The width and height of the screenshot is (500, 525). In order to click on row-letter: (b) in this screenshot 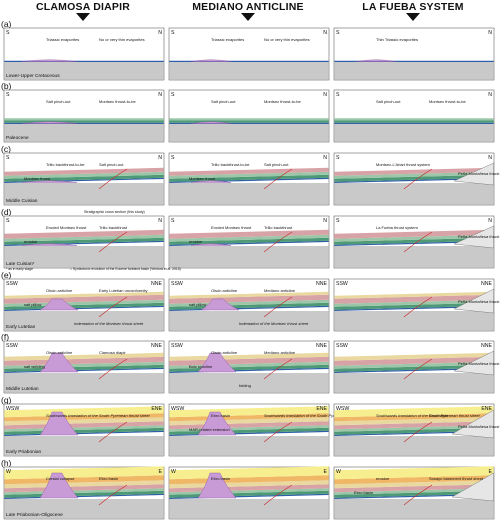, I will do `click(6, 86)`.